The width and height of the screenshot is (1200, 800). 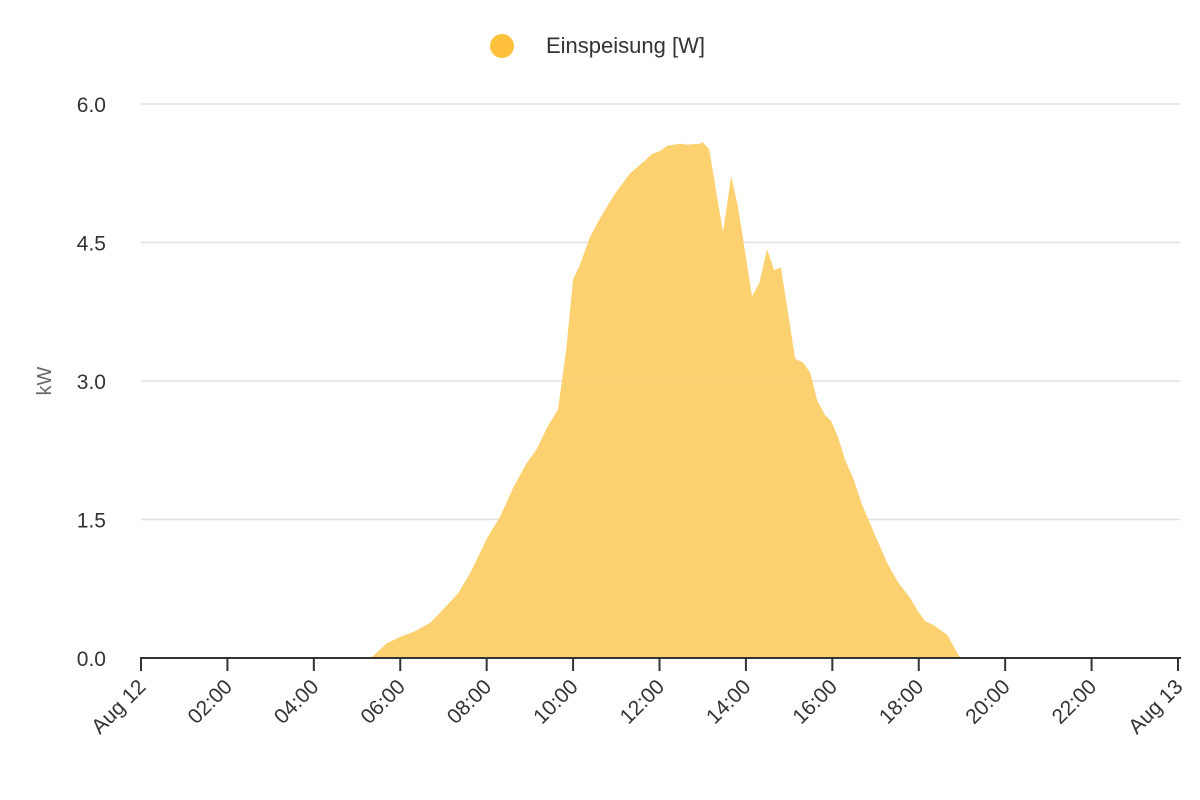 What do you see at coordinates (296, 701) in the screenshot?
I see `x-tick-label: 04:00` at bounding box center [296, 701].